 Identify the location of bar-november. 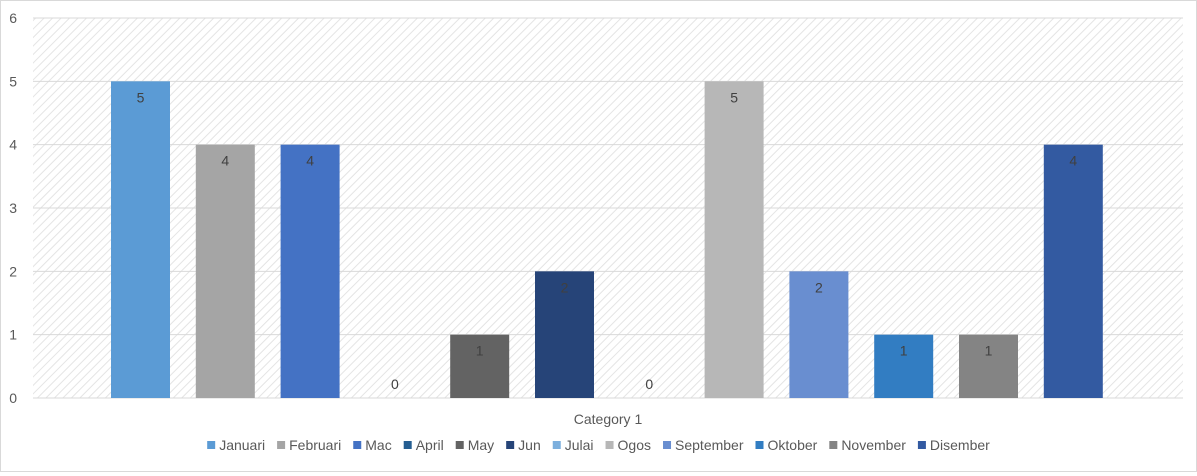
(988, 366).